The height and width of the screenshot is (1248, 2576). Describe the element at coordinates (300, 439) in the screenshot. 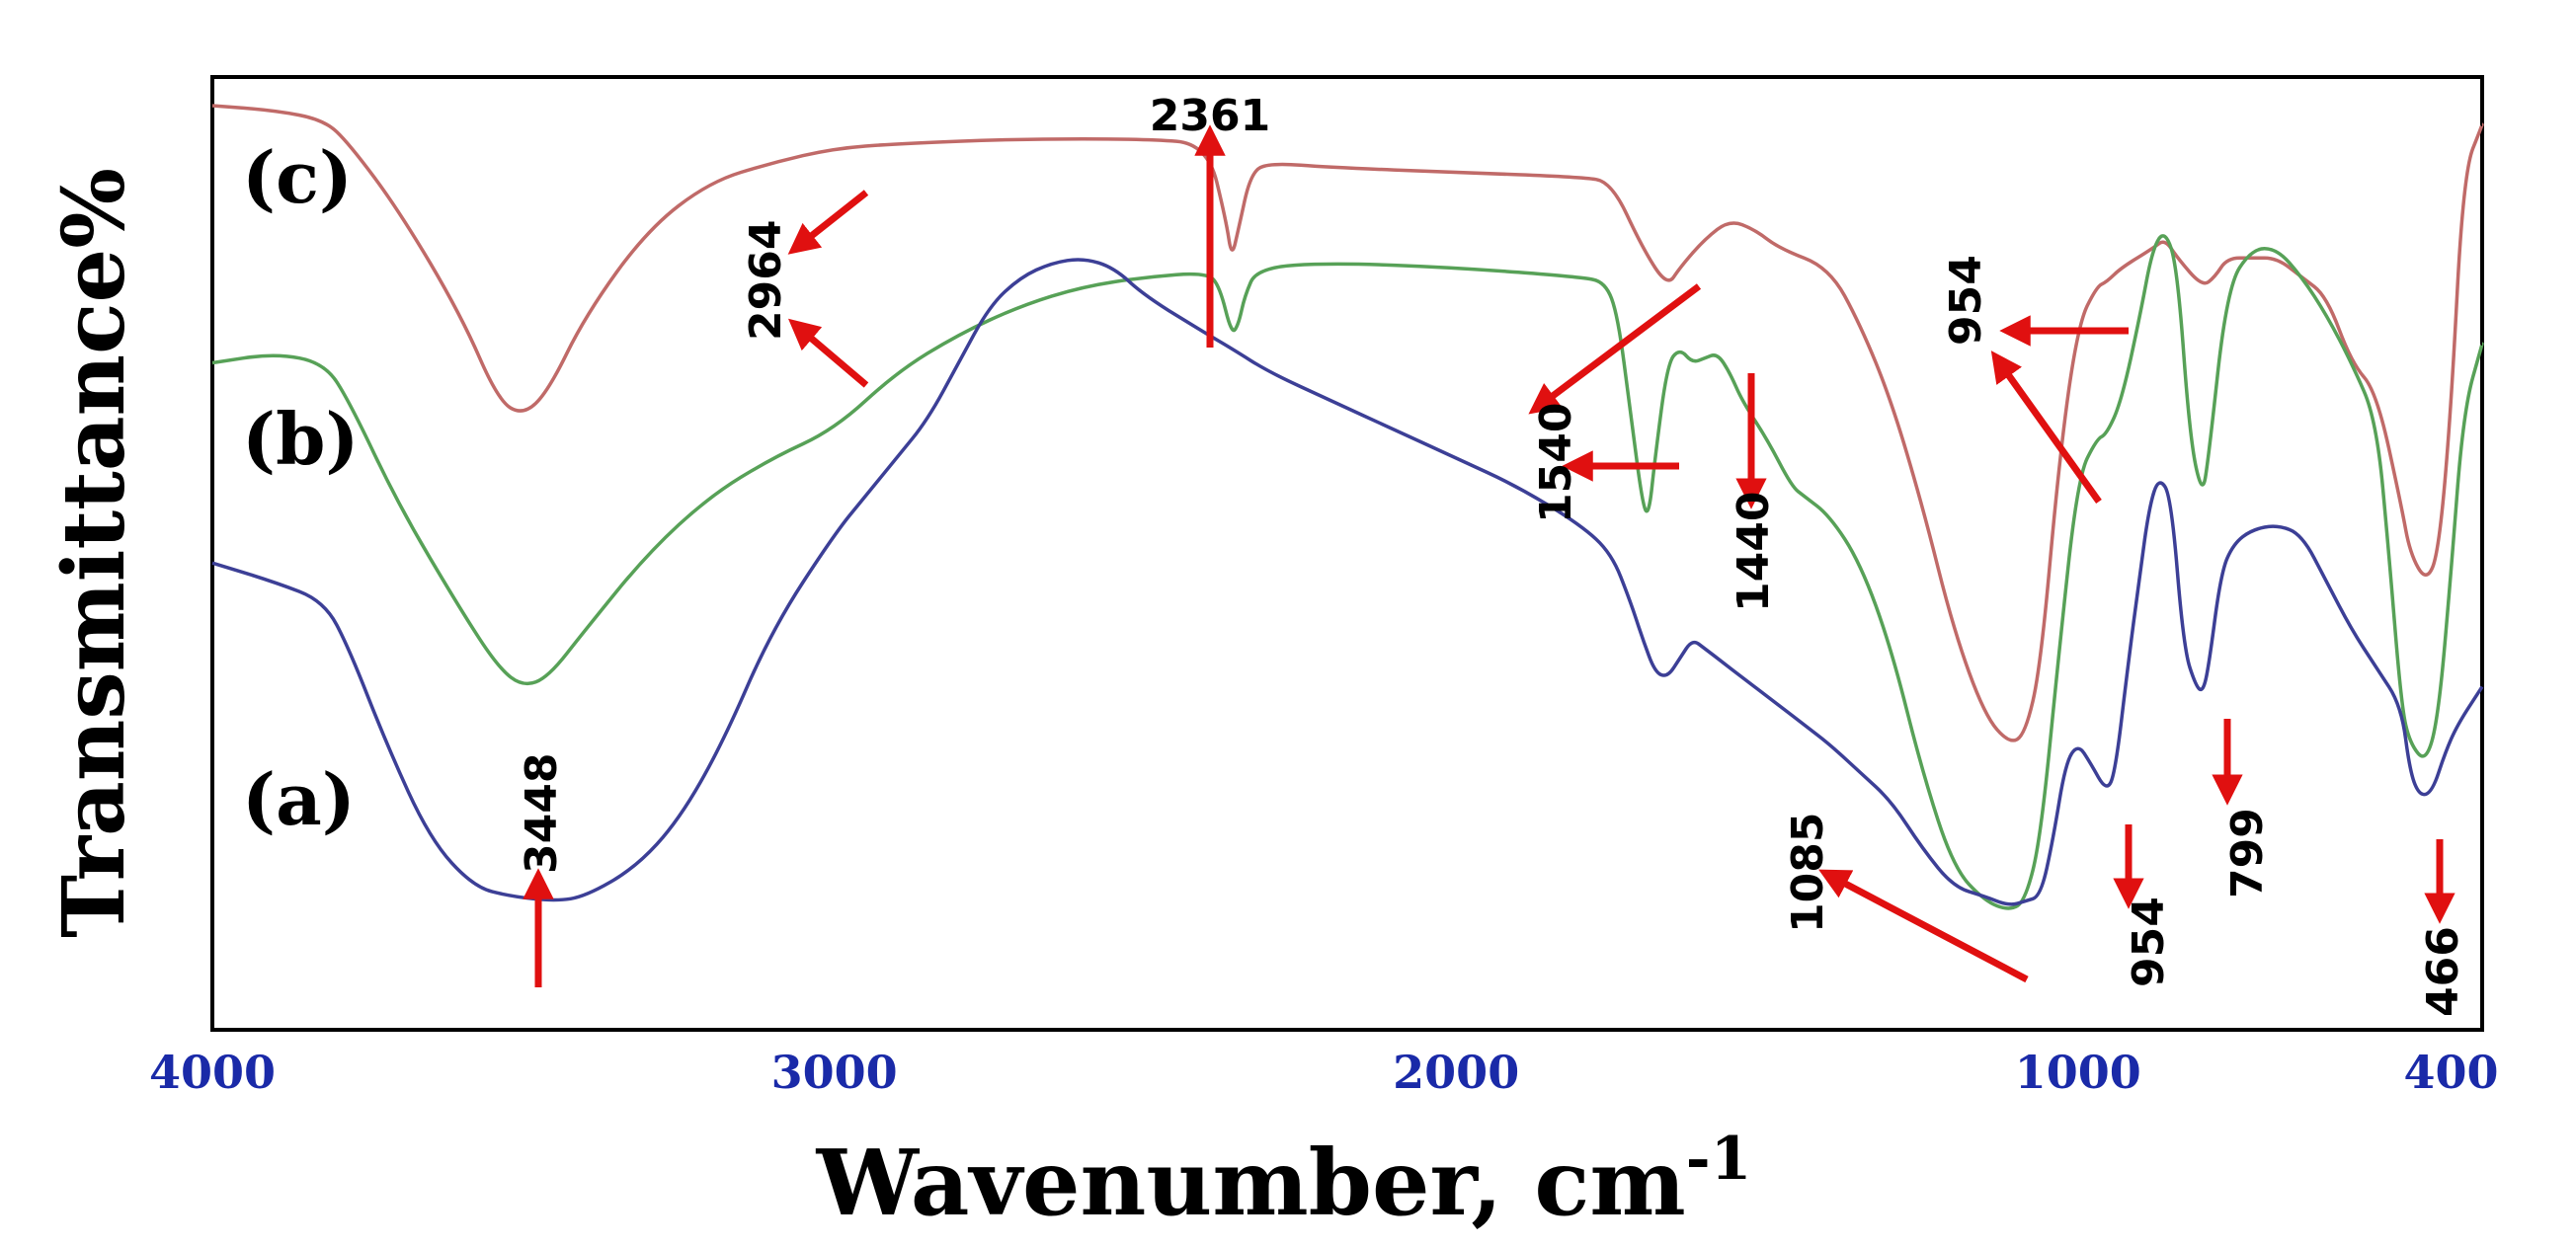

I see `panel-label-b: (b)` at that location.